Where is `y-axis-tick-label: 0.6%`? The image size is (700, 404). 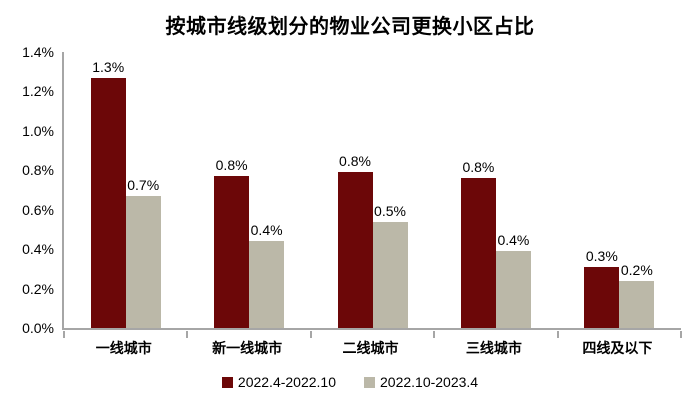
y-axis-tick-label: 0.6% is located at coordinates (38, 209).